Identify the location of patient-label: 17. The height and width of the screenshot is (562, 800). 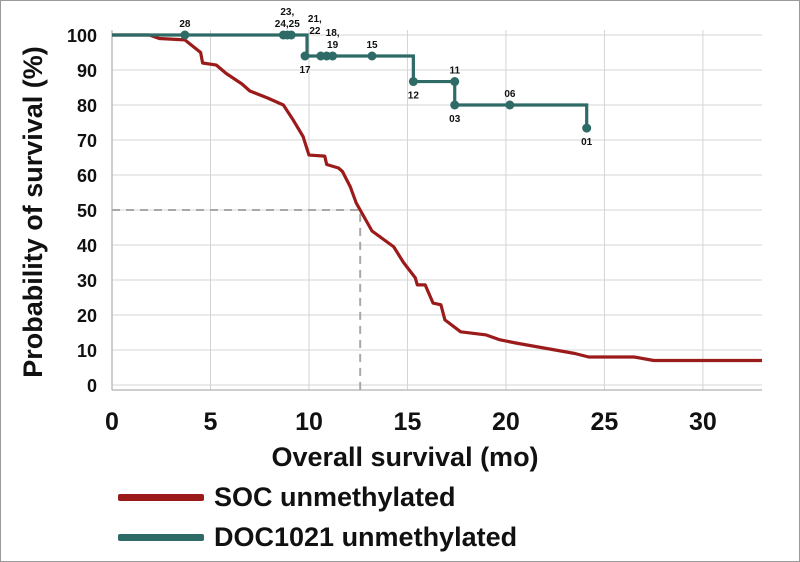
(305, 70).